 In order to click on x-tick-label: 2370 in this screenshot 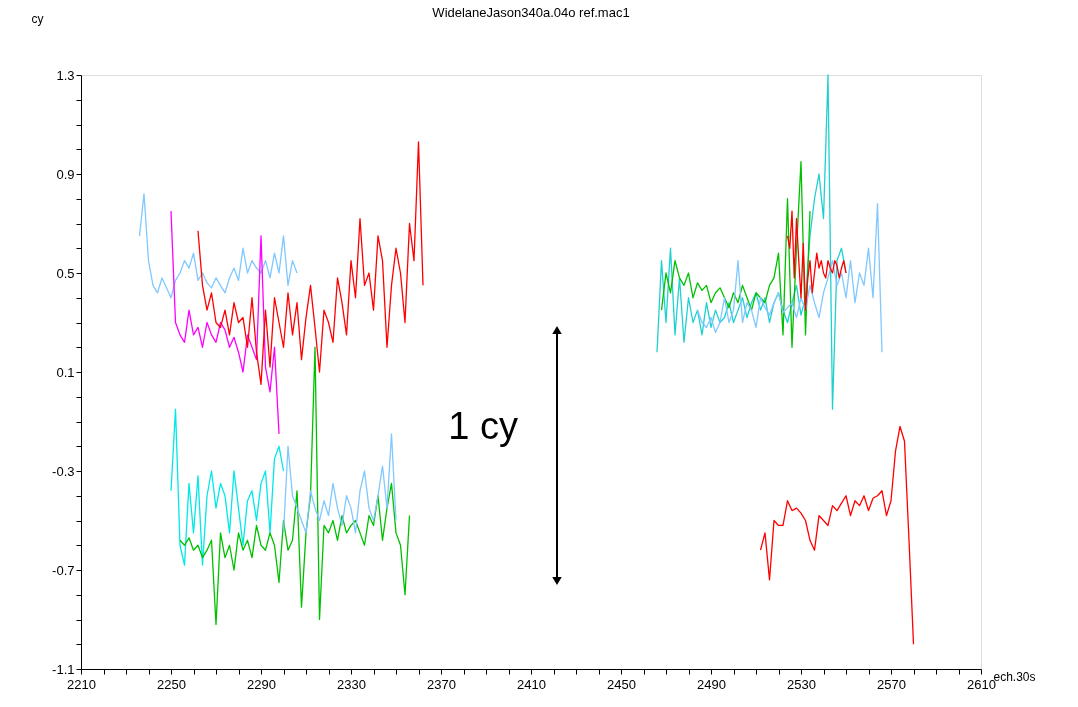, I will do `click(441, 684)`.